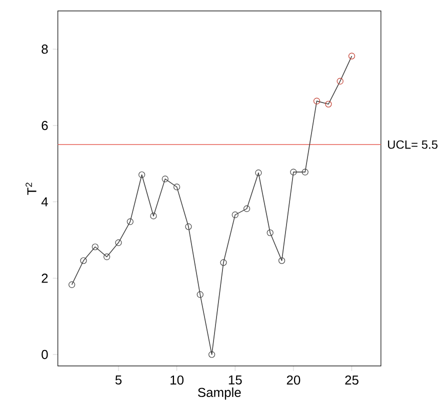  I want to click on x-axis-title: Sample, so click(219, 394).